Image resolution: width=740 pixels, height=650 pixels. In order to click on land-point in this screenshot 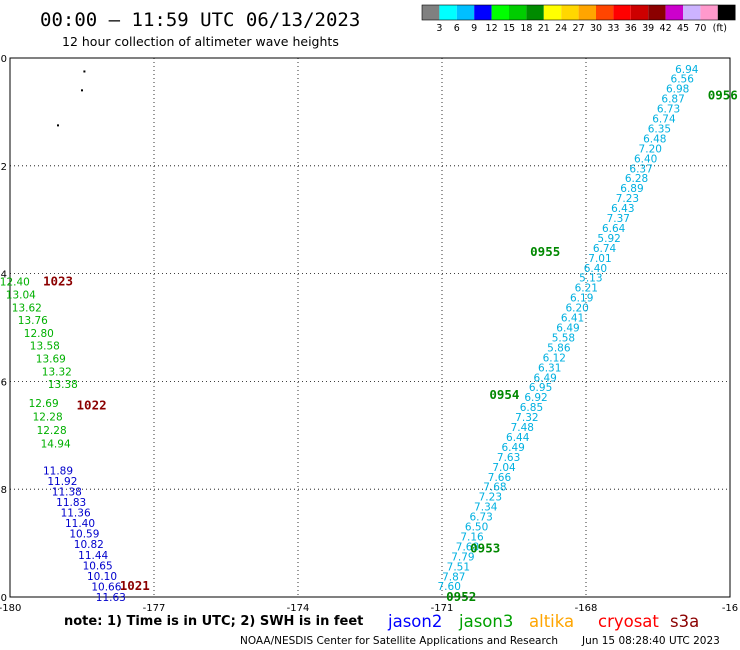, I will do `click(82, 90)`.